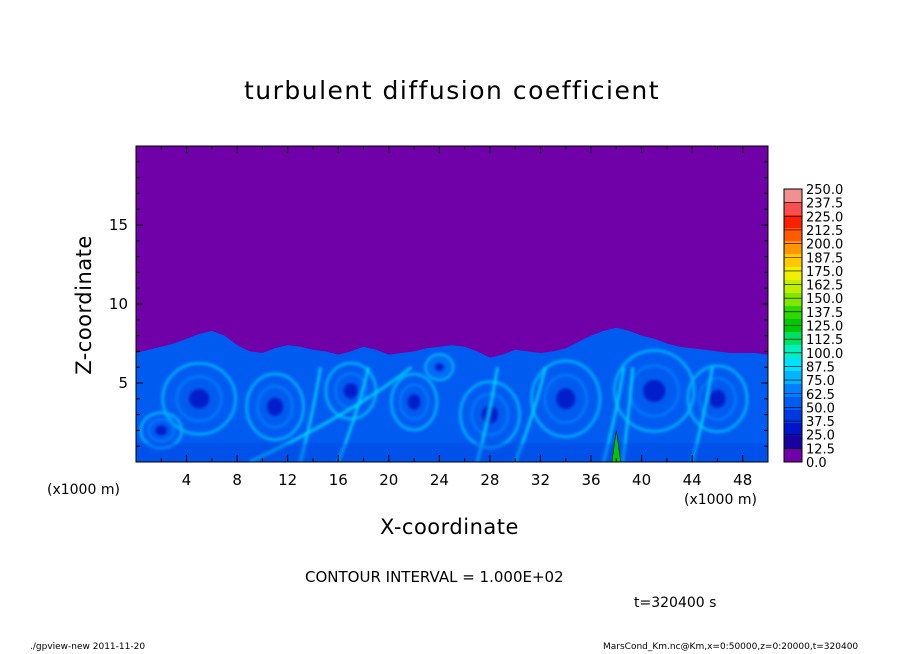  Describe the element at coordinates (824, 354) in the screenshot. I see `colorbar-label: 100.0` at that location.